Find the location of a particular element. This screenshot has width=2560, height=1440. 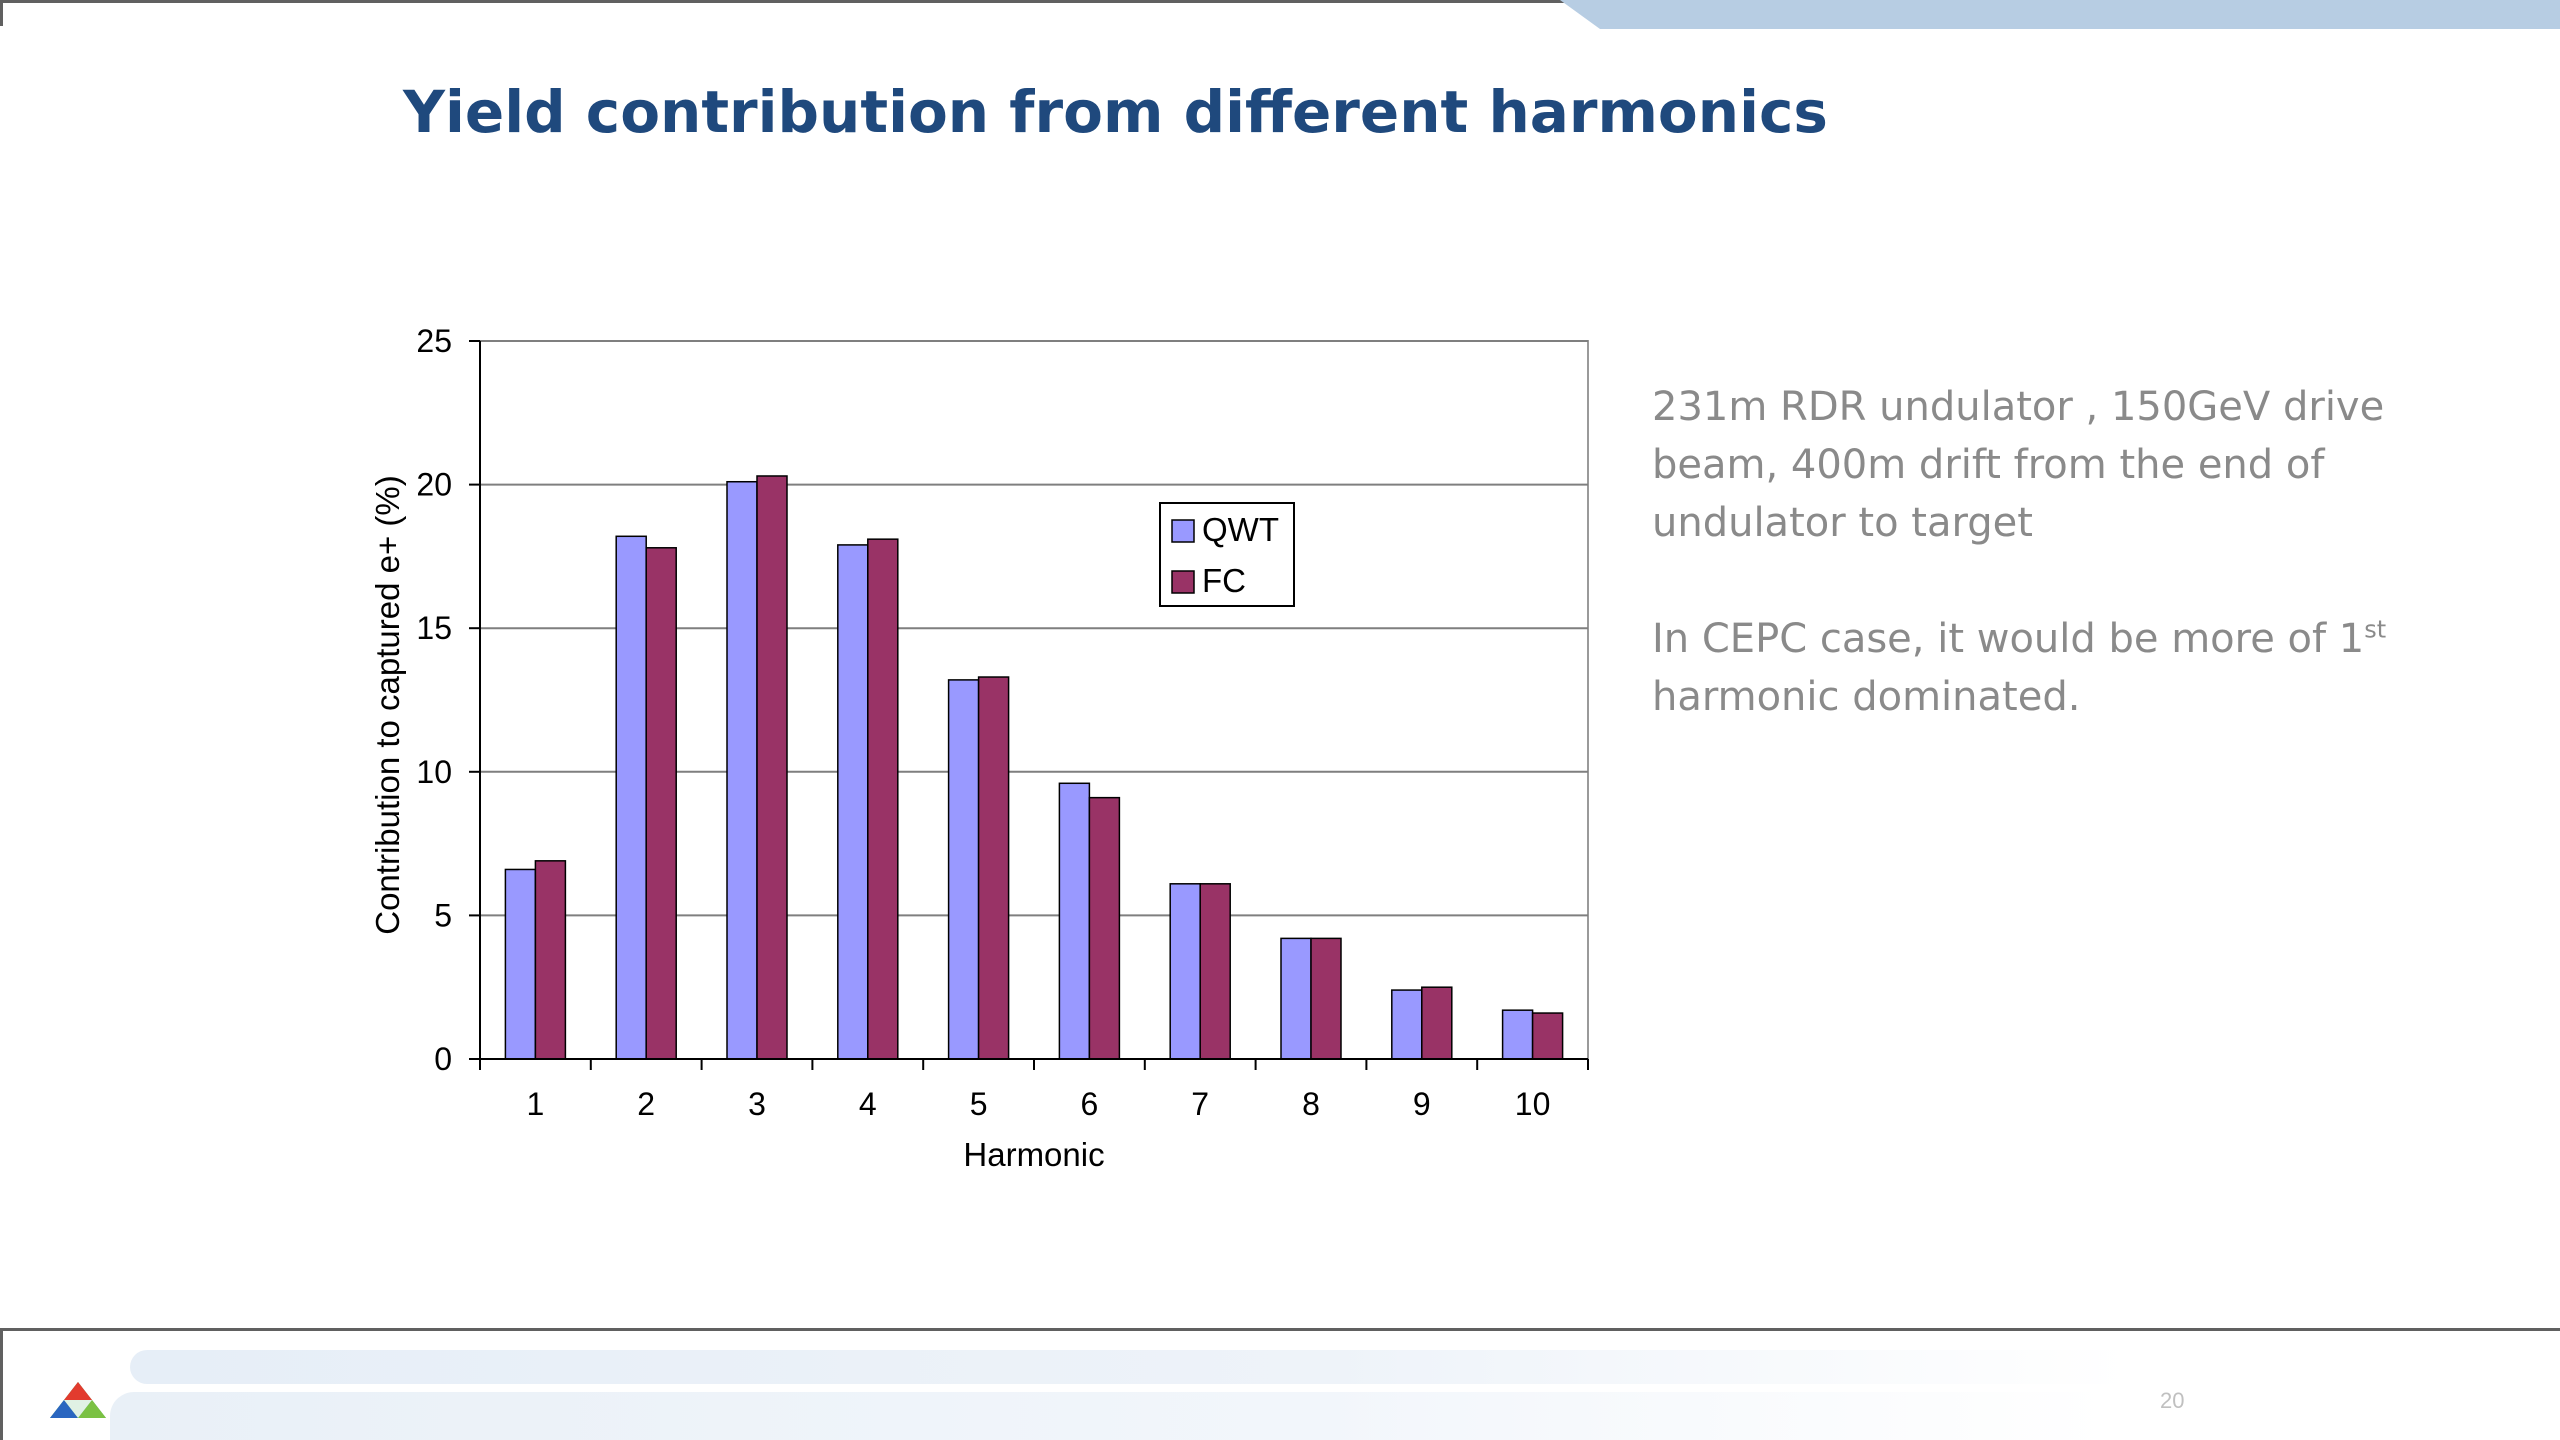

x-tick-label: 3 is located at coordinates (757, 1104).